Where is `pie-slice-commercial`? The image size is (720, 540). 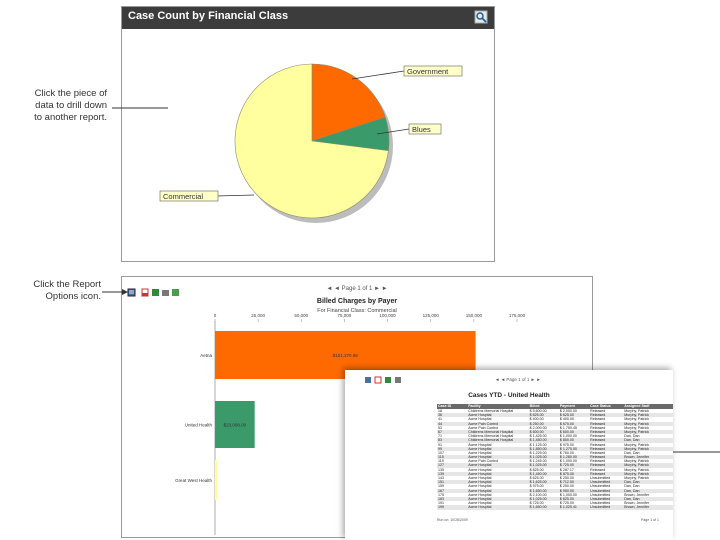 pie-slice-commercial is located at coordinates (311, 141).